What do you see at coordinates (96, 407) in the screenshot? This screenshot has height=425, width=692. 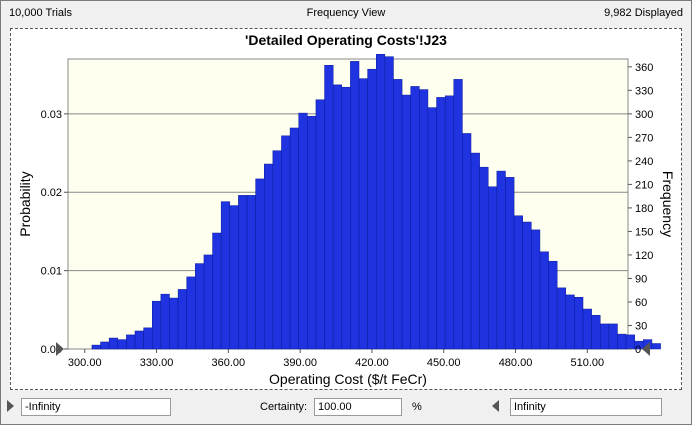 I see `lower-bound-input: -Infinity` at bounding box center [96, 407].